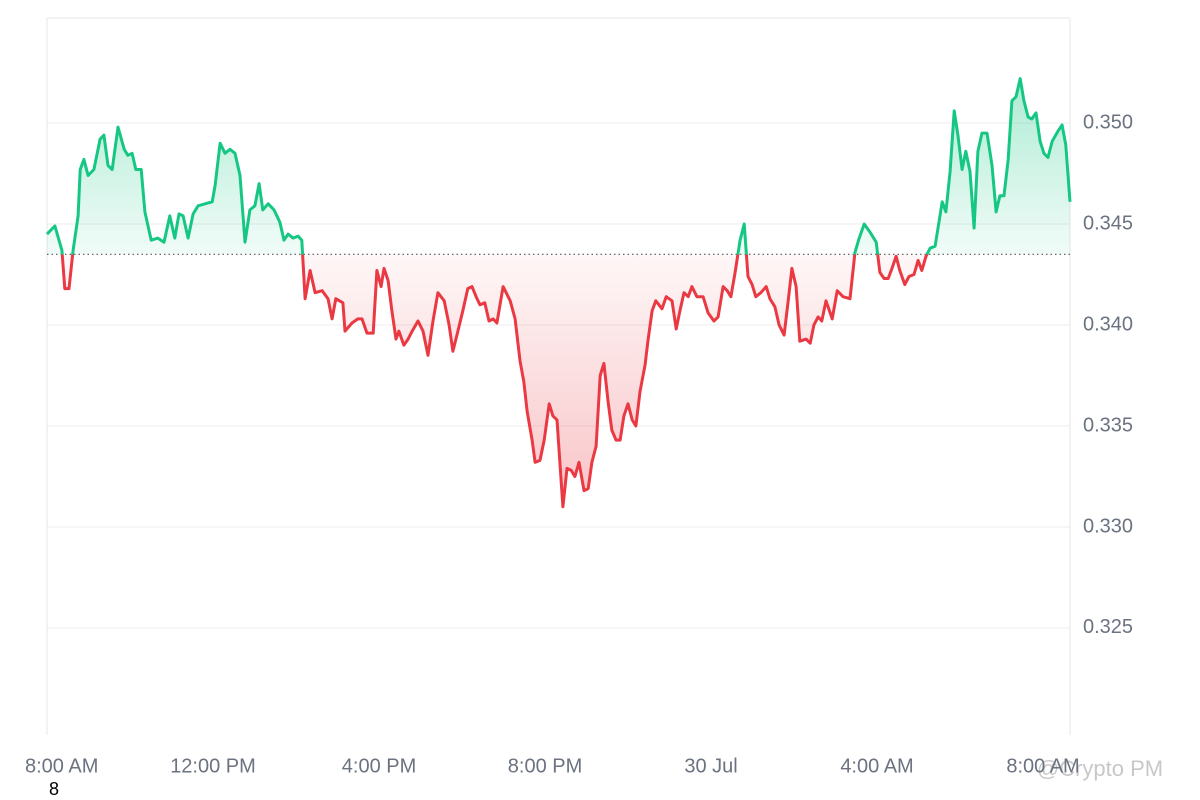 Image resolution: width=1200 pixels, height=800 pixels. What do you see at coordinates (876, 766) in the screenshot?
I see `x-tick-label: 4:00 AM` at bounding box center [876, 766].